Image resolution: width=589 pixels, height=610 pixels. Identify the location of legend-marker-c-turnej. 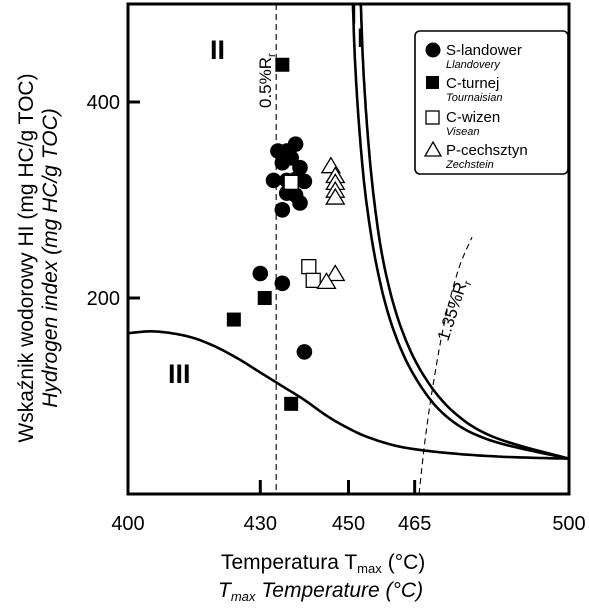
(432, 82).